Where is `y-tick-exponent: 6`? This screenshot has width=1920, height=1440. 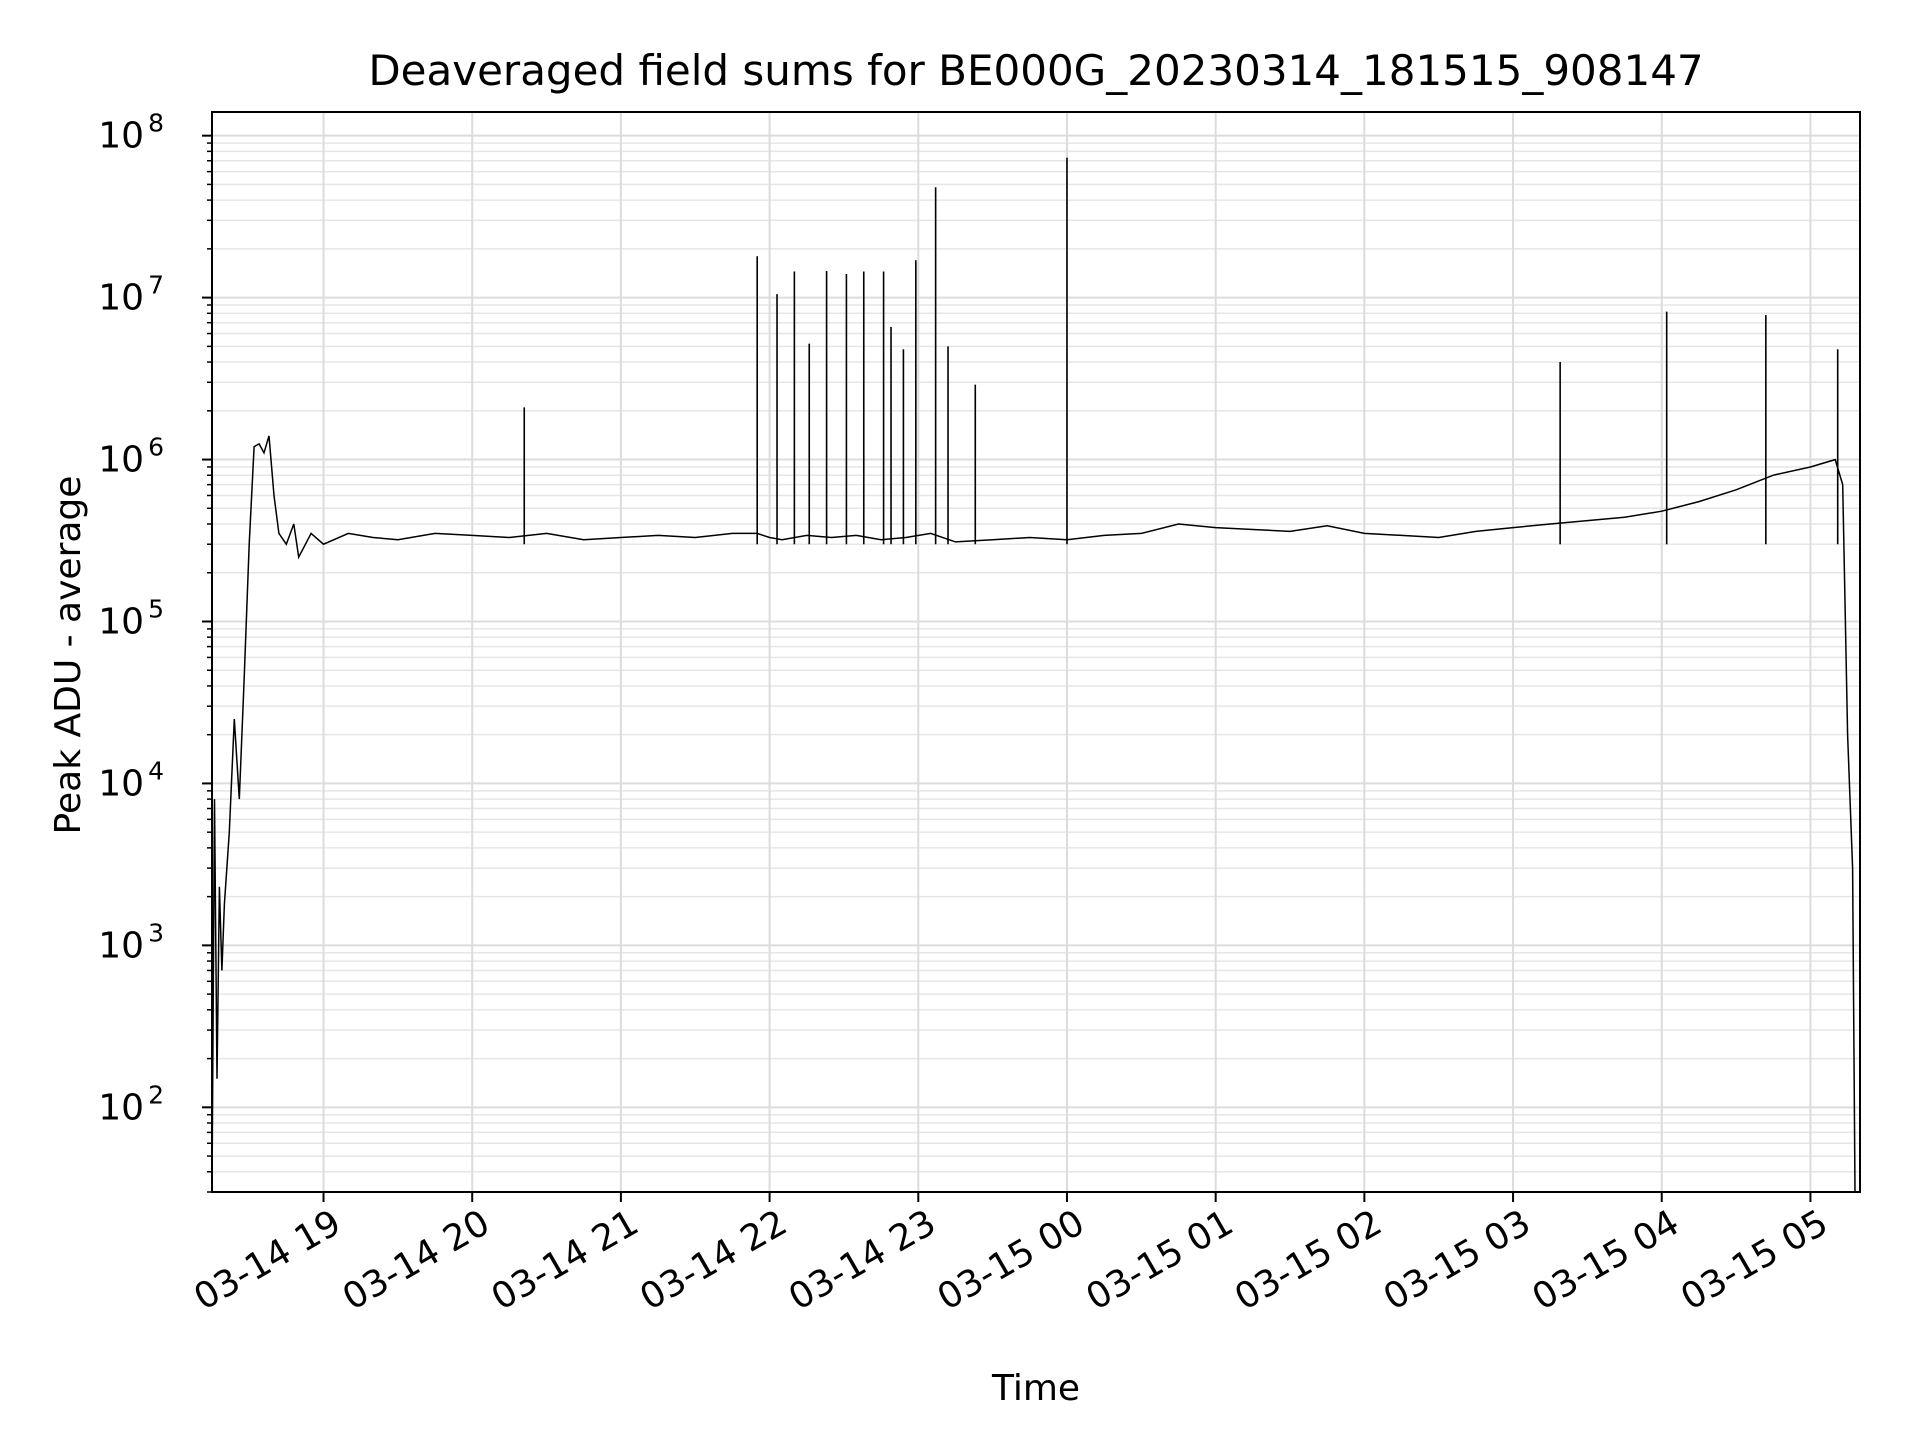
y-tick-exponent: 6 is located at coordinates (156, 447).